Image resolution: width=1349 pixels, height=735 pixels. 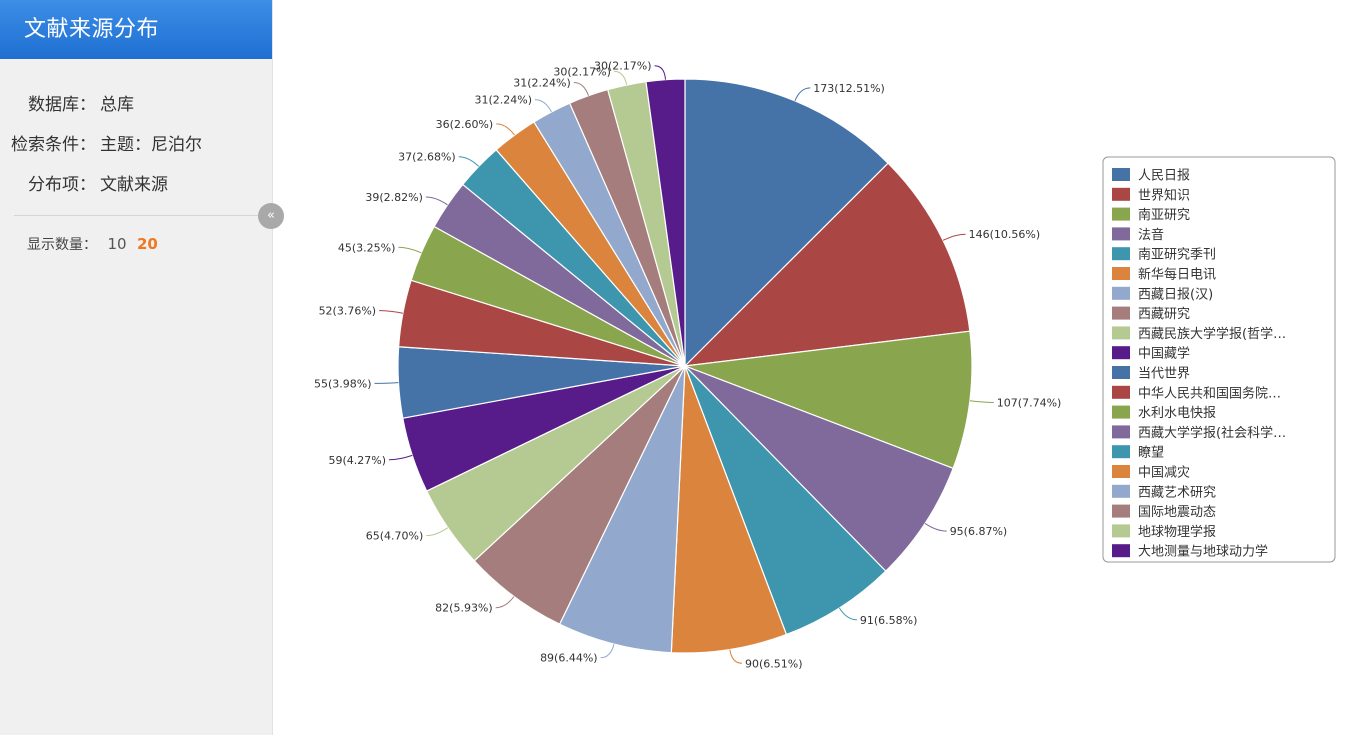 I want to click on data-label: 173(12.51%), so click(x=849, y=88).